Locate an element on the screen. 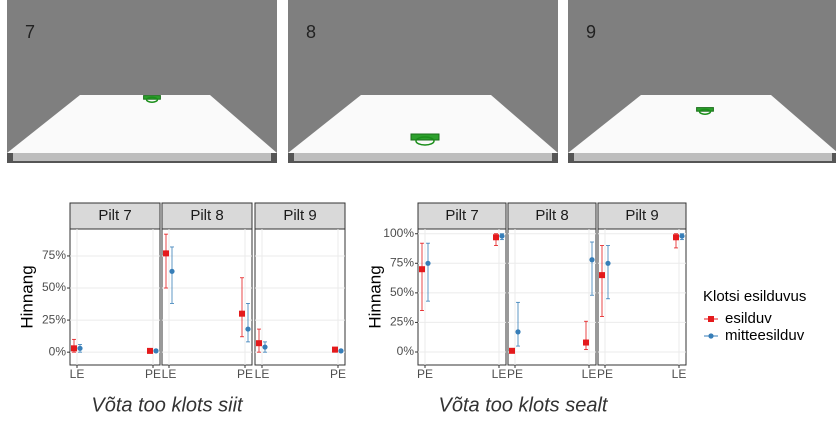  scene-number: 7 is located at coordinates (30, 32).